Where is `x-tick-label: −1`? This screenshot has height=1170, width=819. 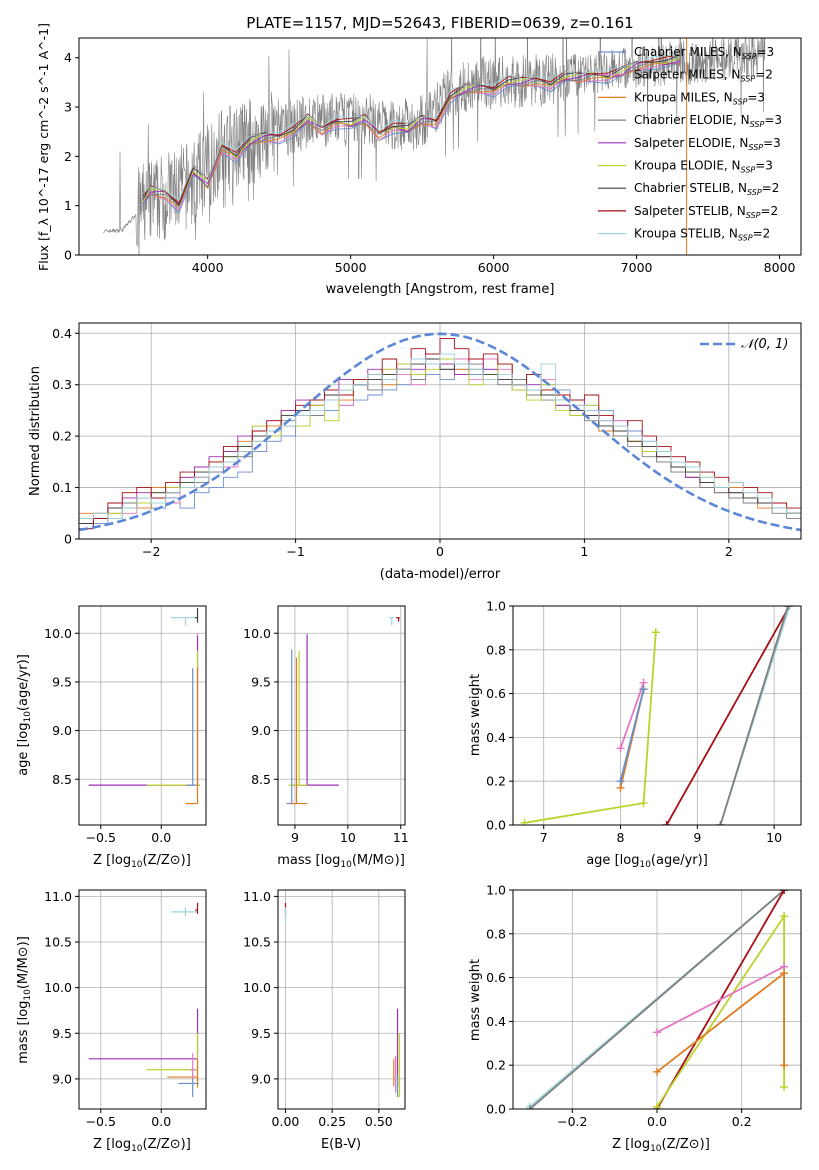 x-tick-label: −1 is located at coordinates (295, 551).